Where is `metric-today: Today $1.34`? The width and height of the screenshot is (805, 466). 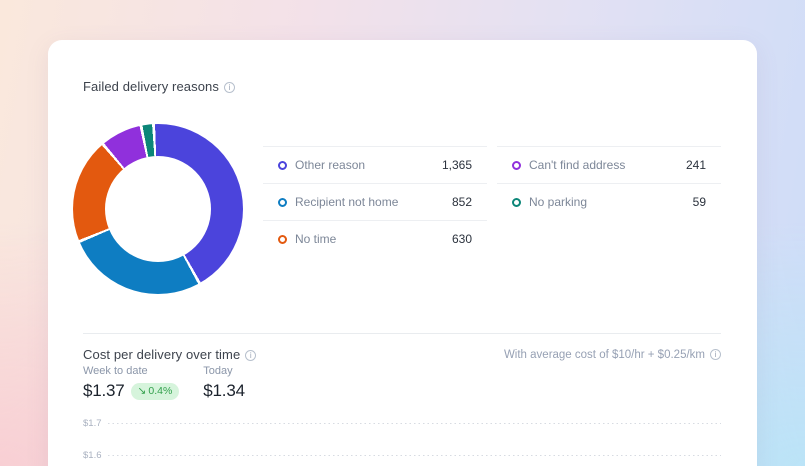 metric-today: Today $1.34 is located at coordinates (224, 383).